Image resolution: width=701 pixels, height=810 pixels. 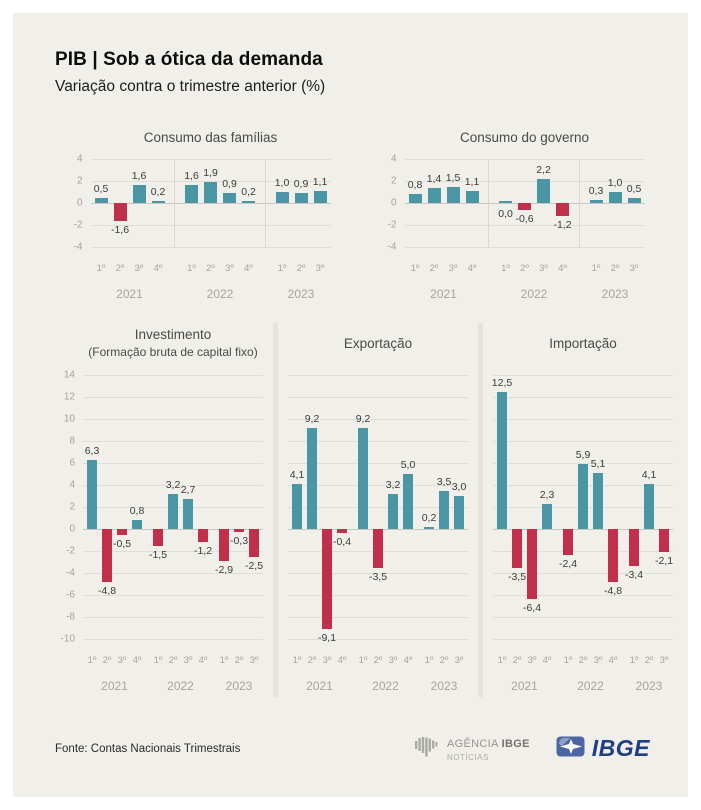 I want to click on bar-value-label: 12,5, so click(x=502, y=382).